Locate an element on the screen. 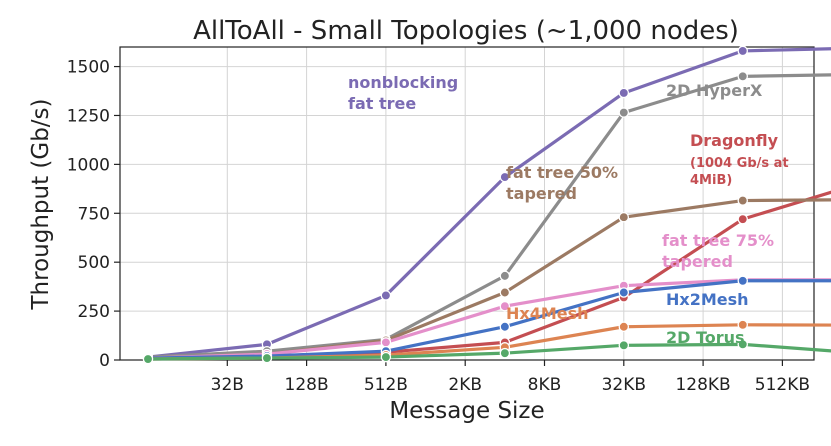  y-tick-label: 750 is located at coordinates (94, 214).